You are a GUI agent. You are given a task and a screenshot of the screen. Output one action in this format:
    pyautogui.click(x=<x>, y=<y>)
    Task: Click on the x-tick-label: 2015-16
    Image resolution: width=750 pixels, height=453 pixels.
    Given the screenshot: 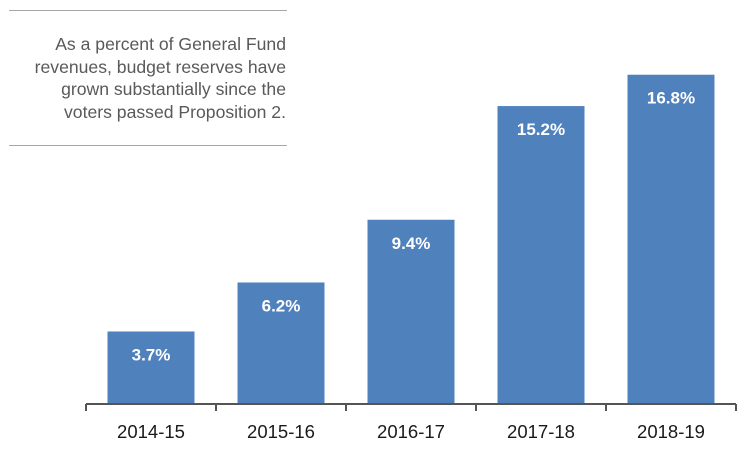 What is the action you would take?
    pyautogui.click(x=281, y=431)
    